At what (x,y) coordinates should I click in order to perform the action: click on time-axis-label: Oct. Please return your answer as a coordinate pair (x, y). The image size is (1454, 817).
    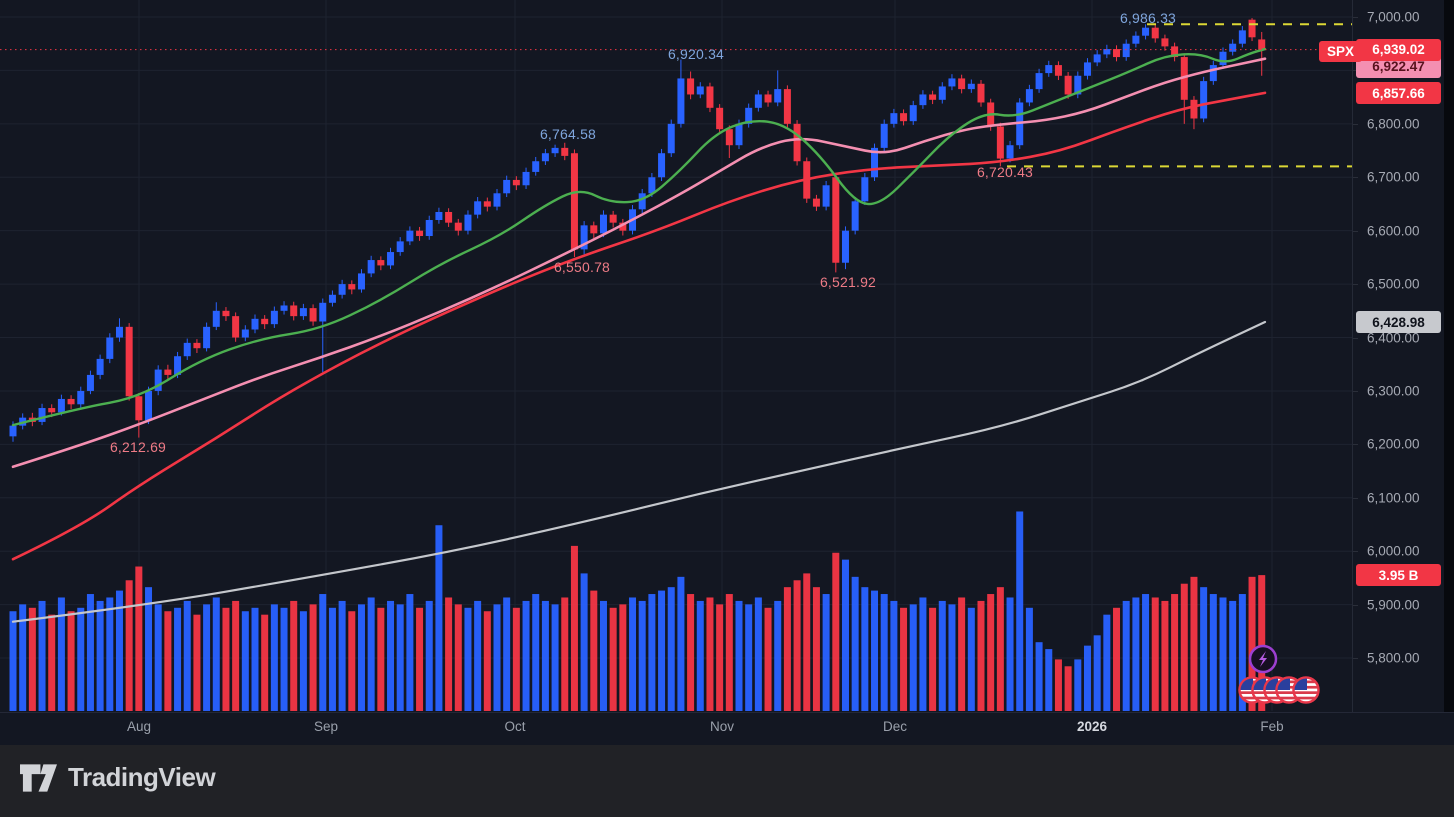
    Looking at the image, I should click on (515, 726).